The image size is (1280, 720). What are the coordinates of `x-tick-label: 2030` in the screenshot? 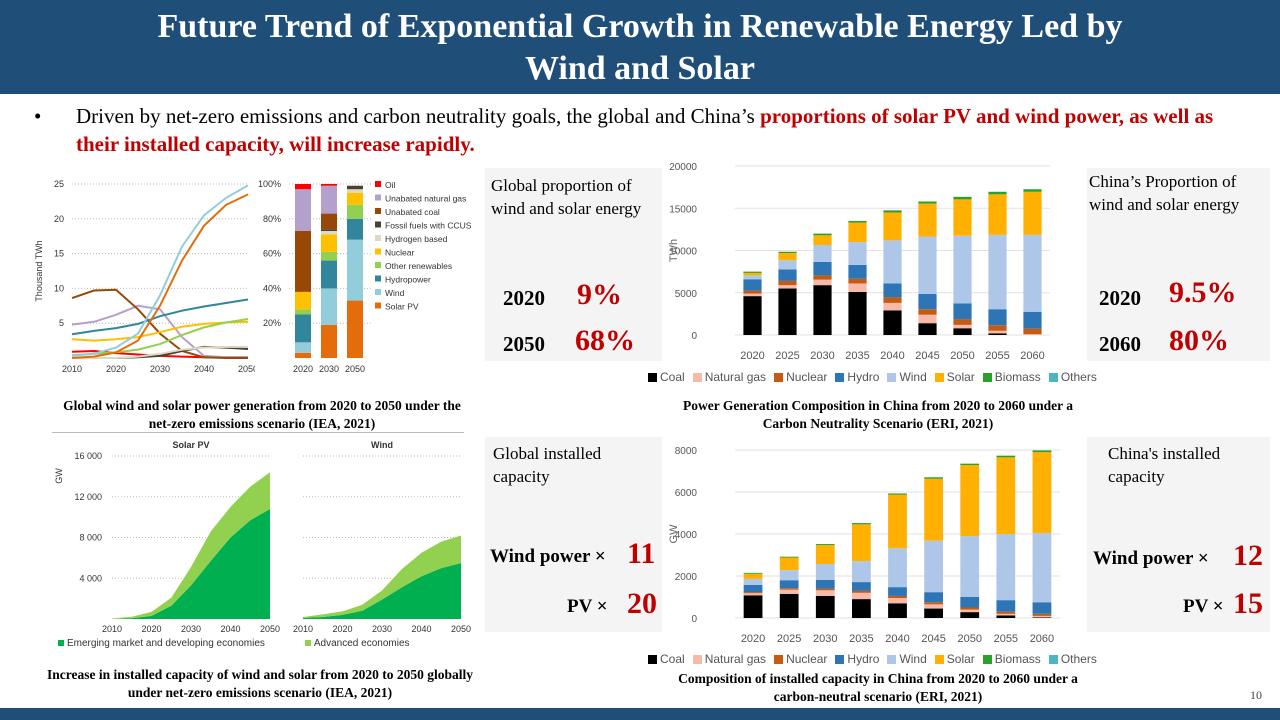 It's located at (822, 356).